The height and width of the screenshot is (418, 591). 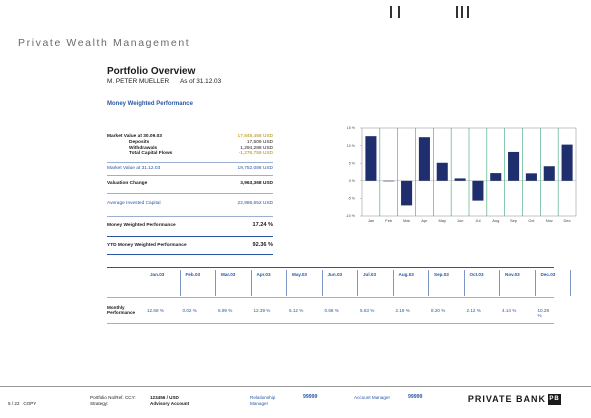 I want to click on y-tick-label: 10 %, so click(x=351, y=146).